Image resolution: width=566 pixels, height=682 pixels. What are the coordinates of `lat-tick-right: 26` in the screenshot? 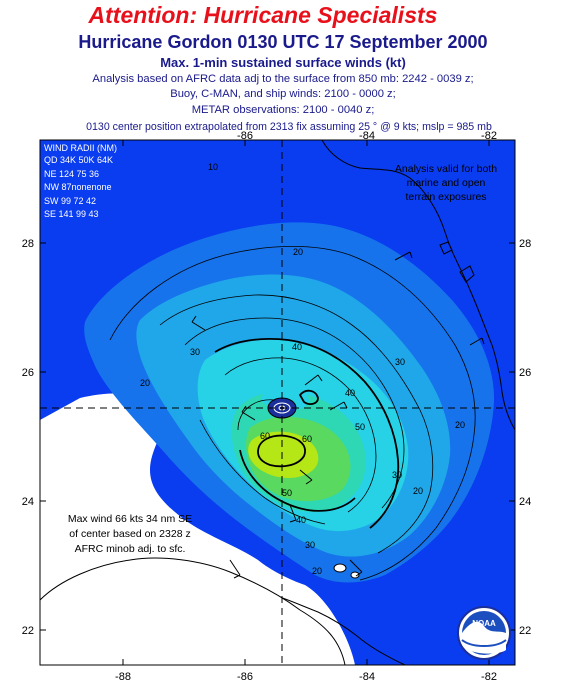 It's located at (525, 373).